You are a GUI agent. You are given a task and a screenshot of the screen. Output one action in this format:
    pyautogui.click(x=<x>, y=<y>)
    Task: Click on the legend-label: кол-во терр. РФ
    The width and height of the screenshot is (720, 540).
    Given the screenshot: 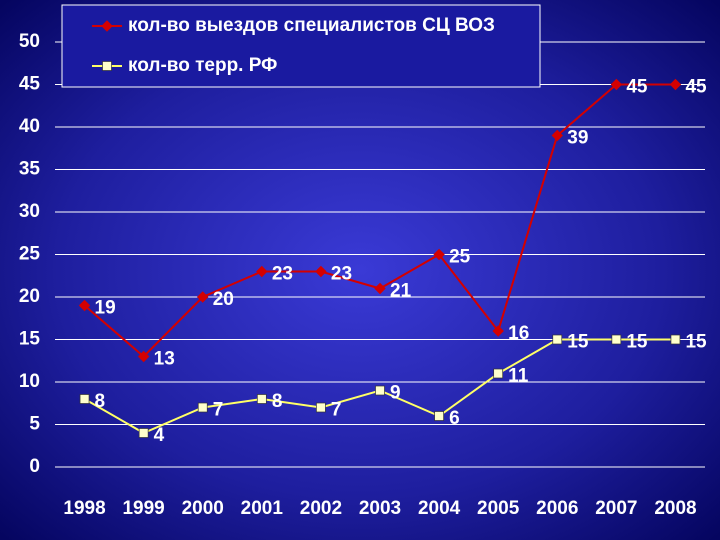 What is the action you would take?
    pyautogui.click(x=202, y=65)
    